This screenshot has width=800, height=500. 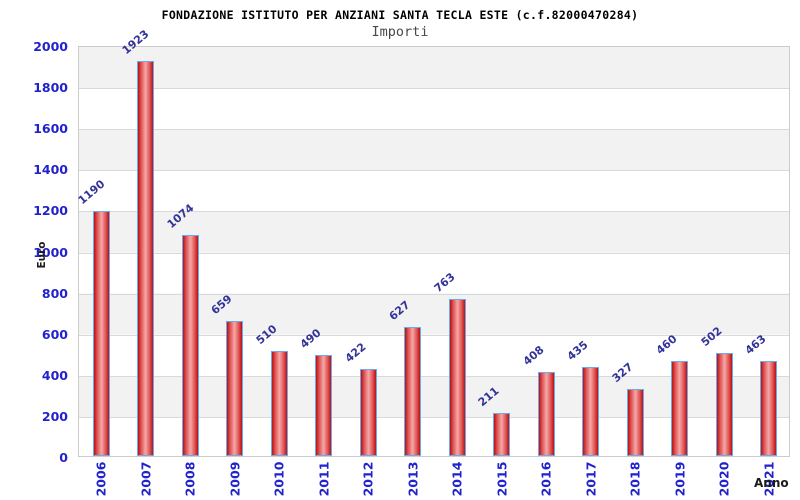 What do you see at coordinates (368, 479) in the screenshot?
I see `x-tick-label-2012: 2012` at bounding box center [368, 479].